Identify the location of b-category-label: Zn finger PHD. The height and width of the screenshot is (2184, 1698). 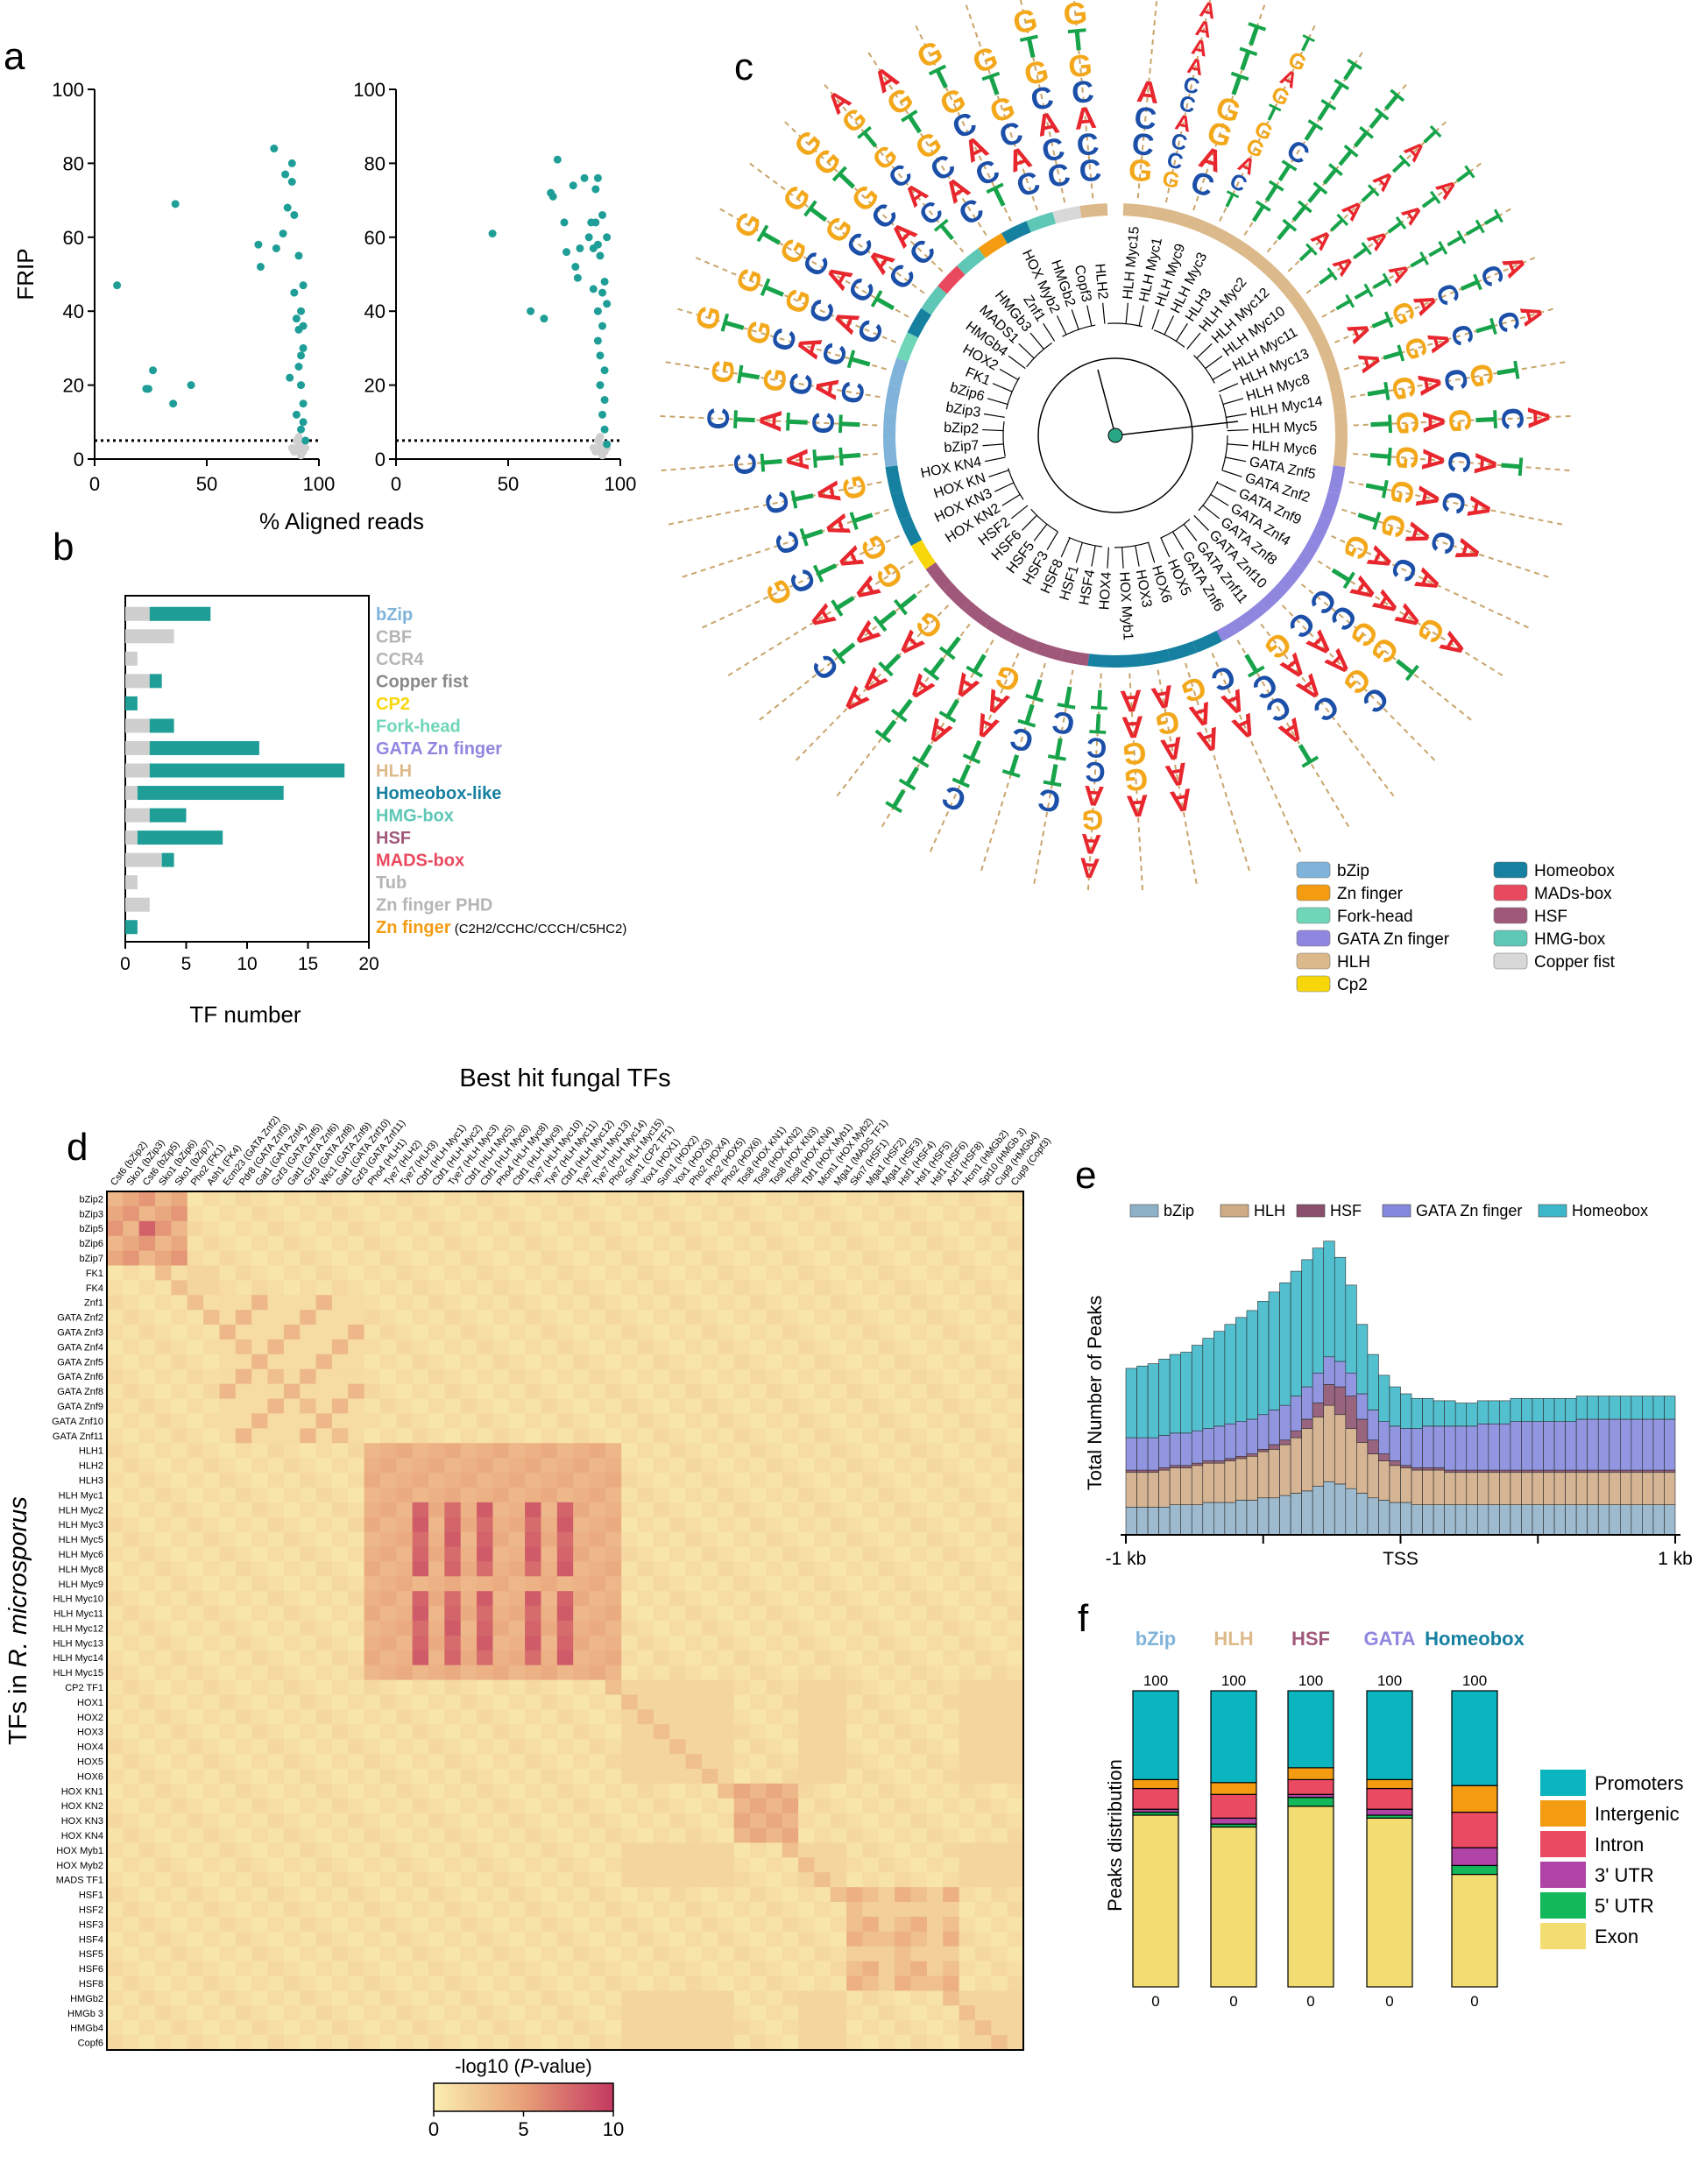
(434, 905).